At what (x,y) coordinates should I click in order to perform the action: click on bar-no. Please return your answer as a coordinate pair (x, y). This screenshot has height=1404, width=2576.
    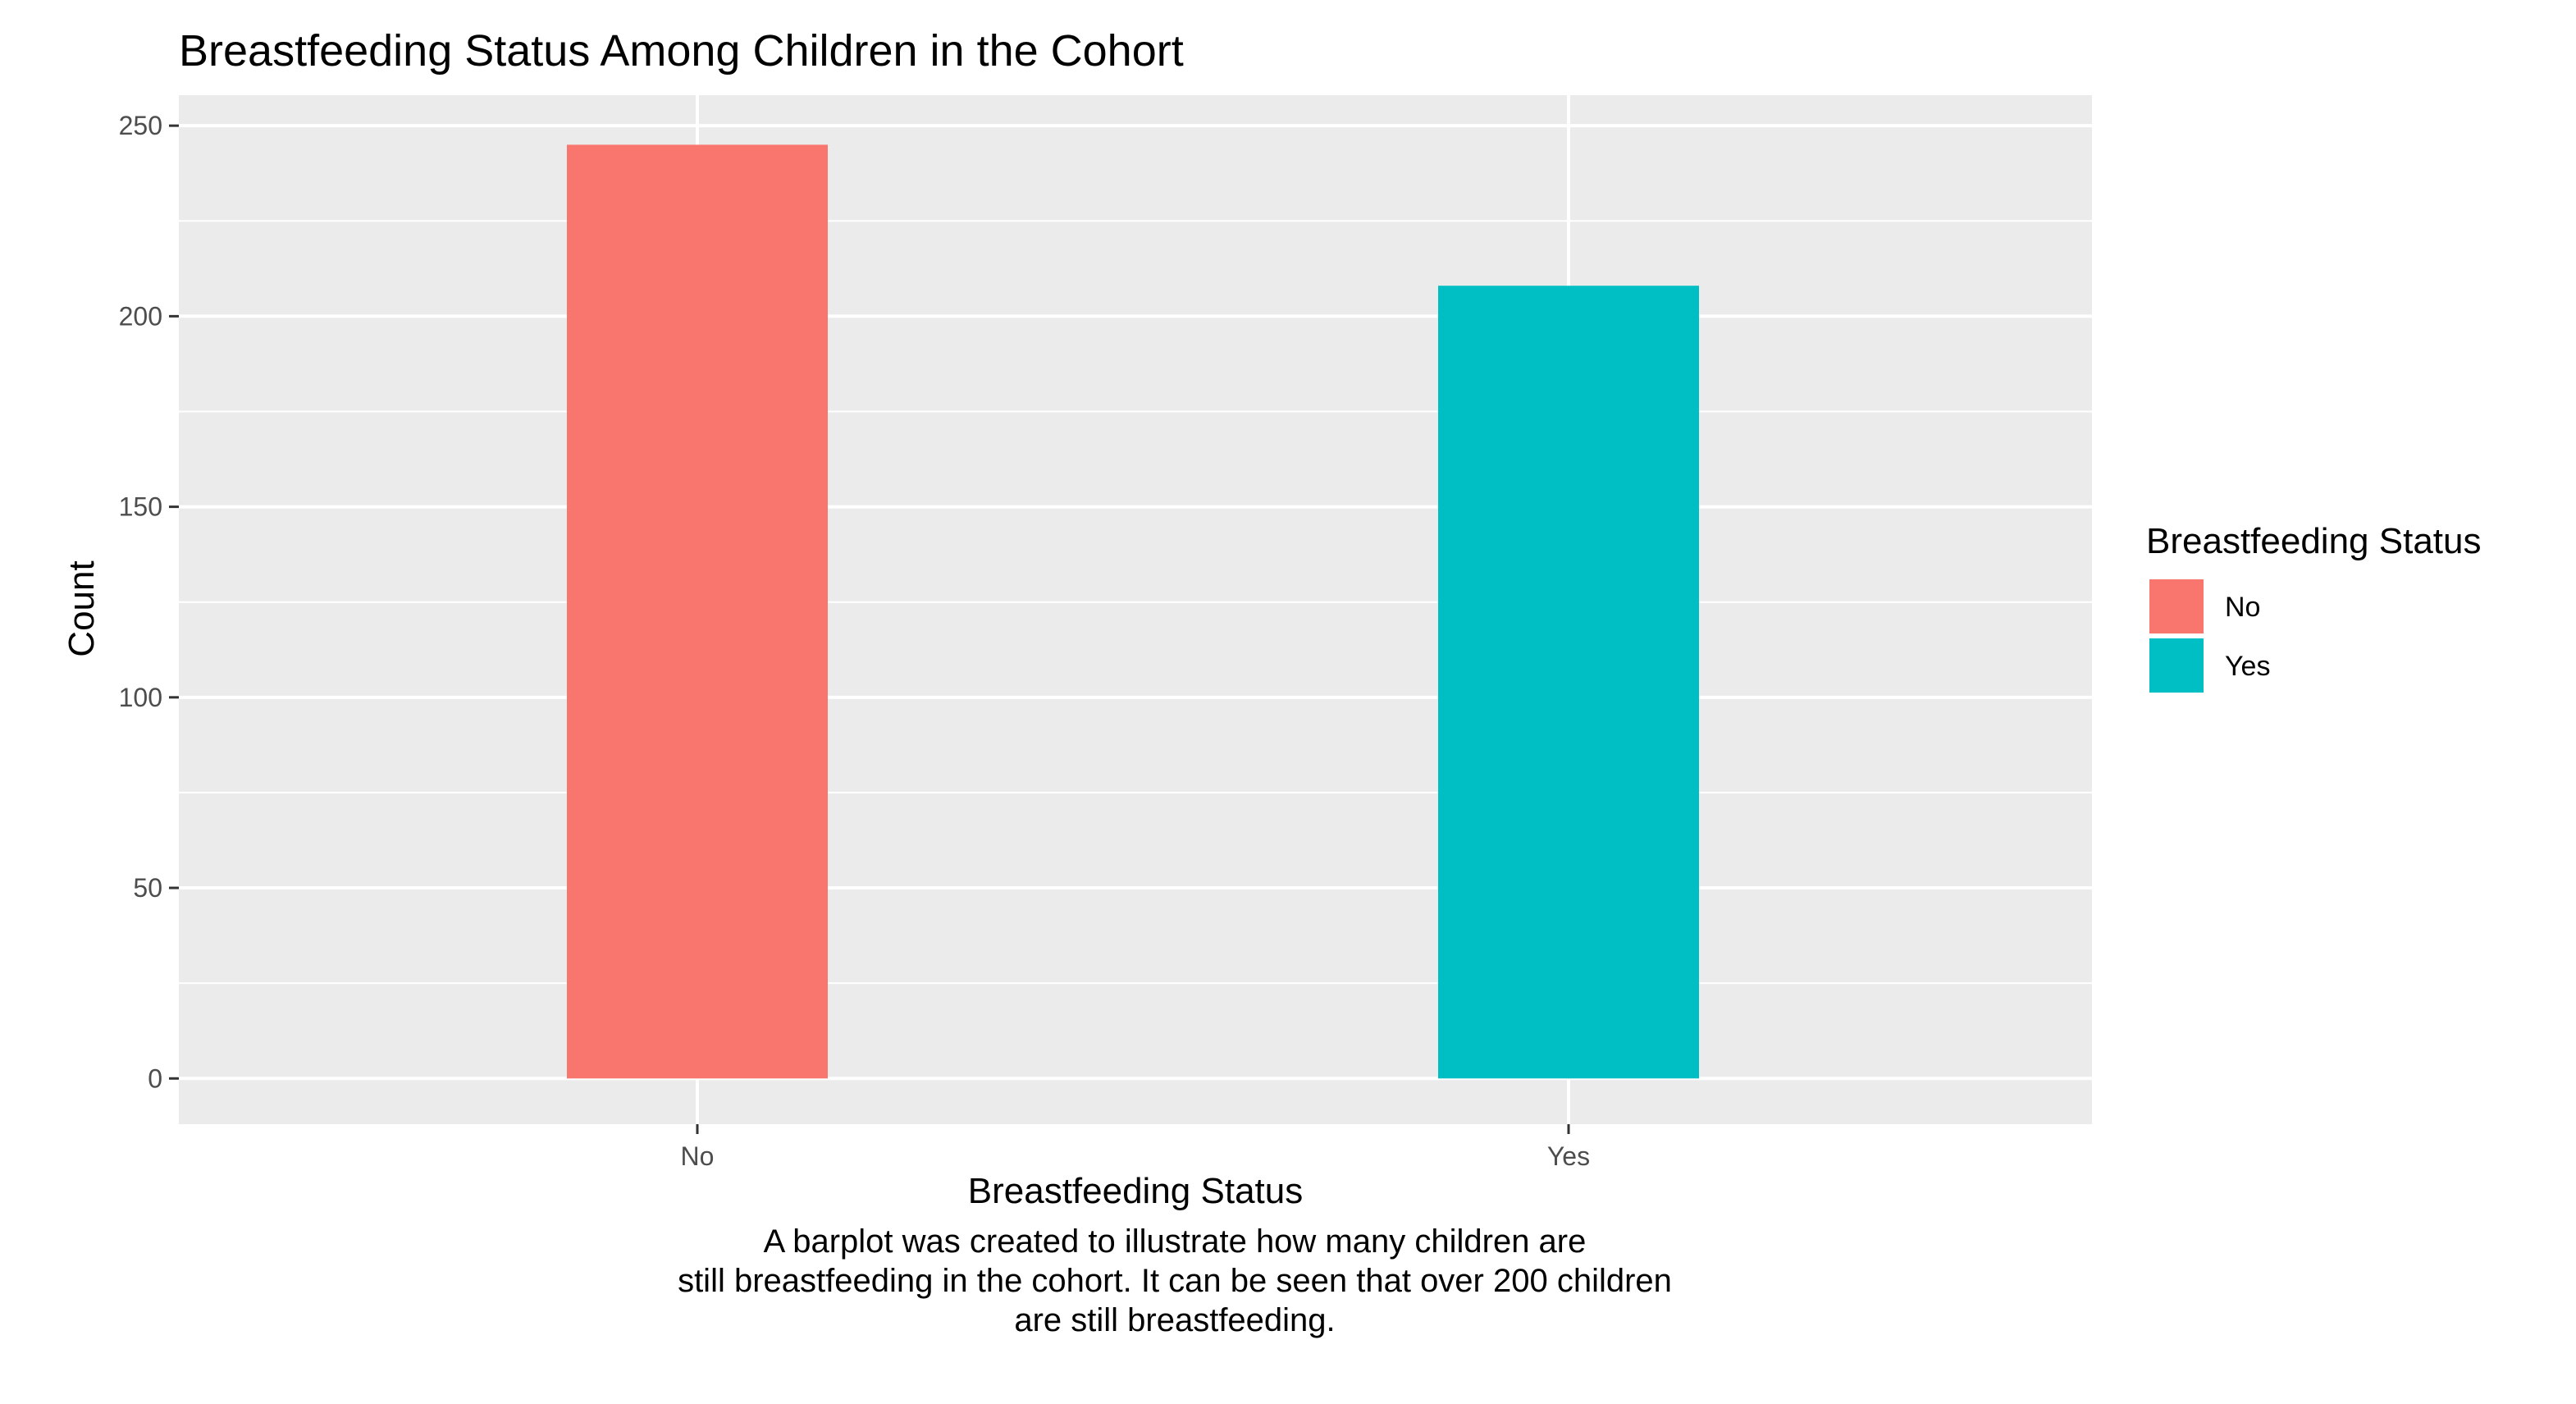
    Looking at the image, I should click on (698, 611).